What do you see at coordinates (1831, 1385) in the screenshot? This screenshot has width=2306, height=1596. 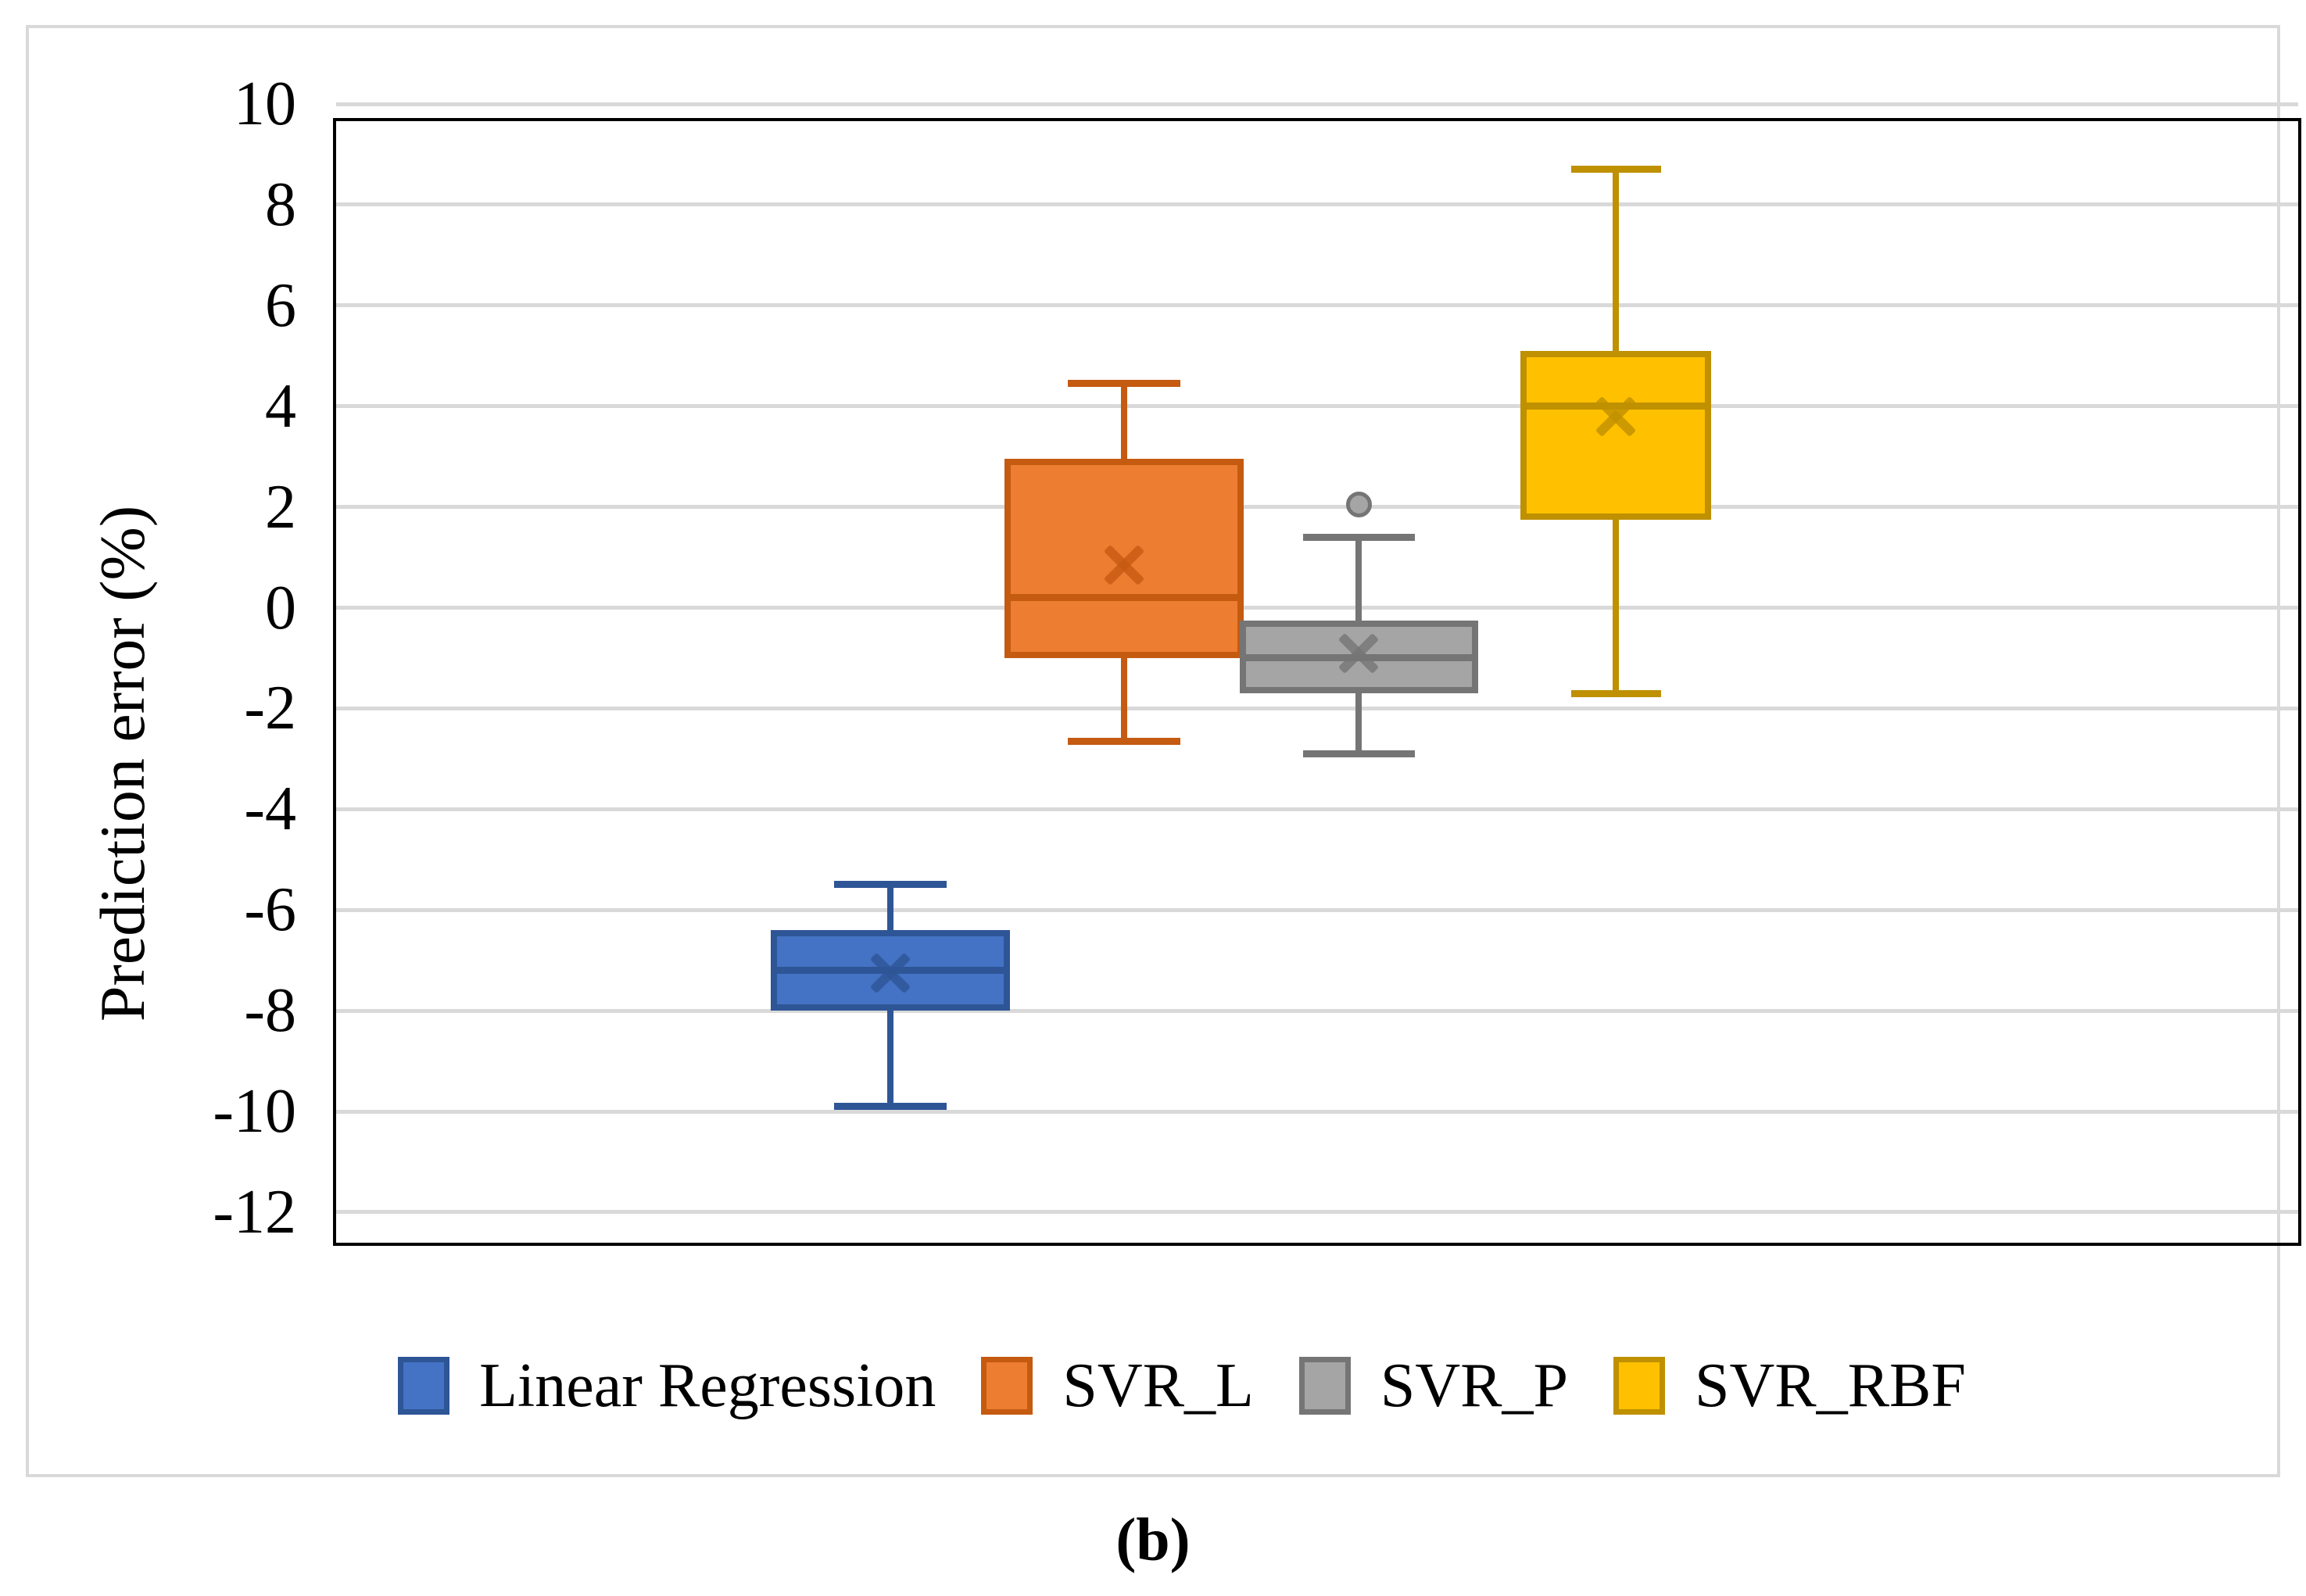 I see `legend-label-svr-rbf: SVR_RBF` at bounding box center [1831, 1385].